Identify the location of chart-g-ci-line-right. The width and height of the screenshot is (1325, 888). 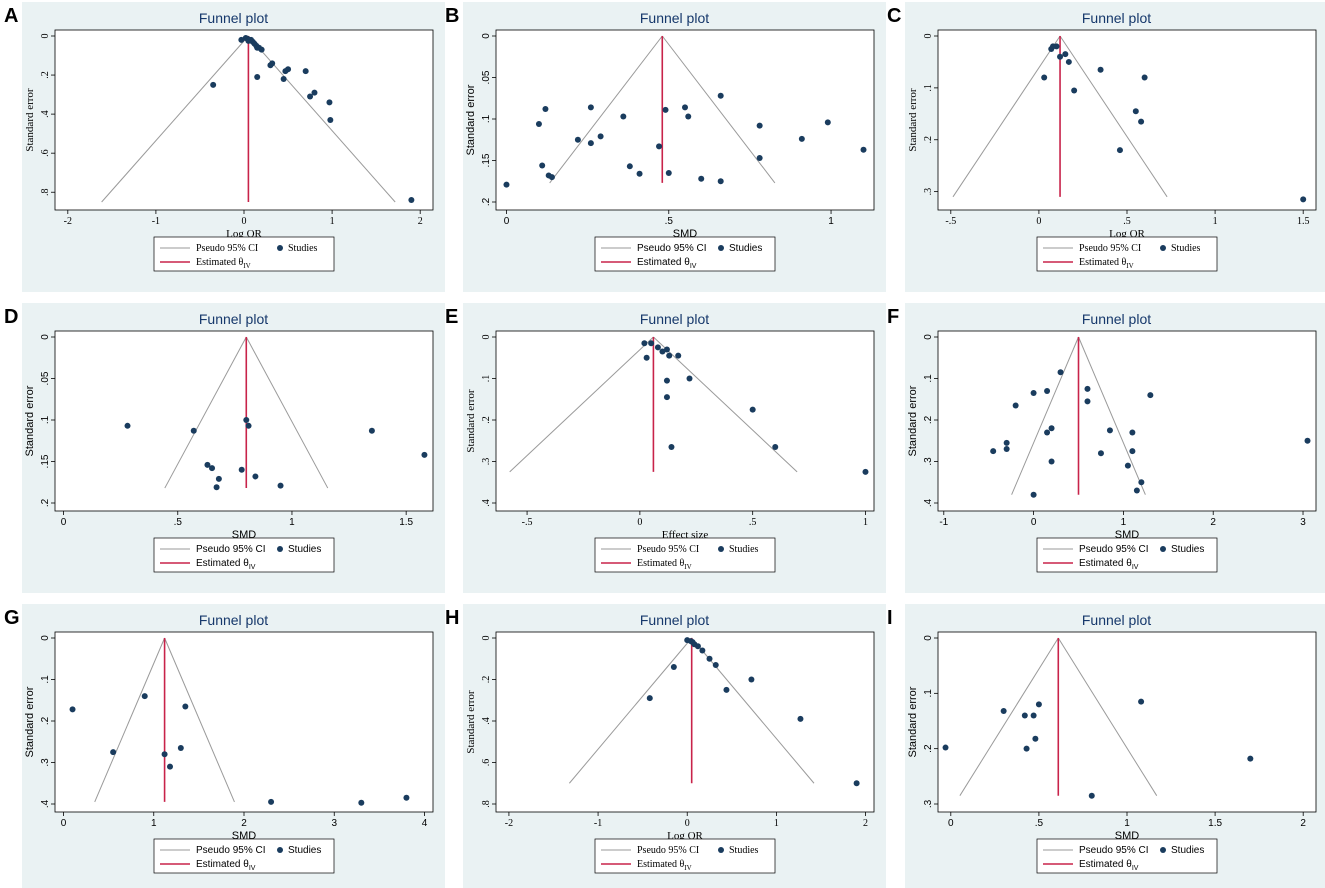
(199, 720).